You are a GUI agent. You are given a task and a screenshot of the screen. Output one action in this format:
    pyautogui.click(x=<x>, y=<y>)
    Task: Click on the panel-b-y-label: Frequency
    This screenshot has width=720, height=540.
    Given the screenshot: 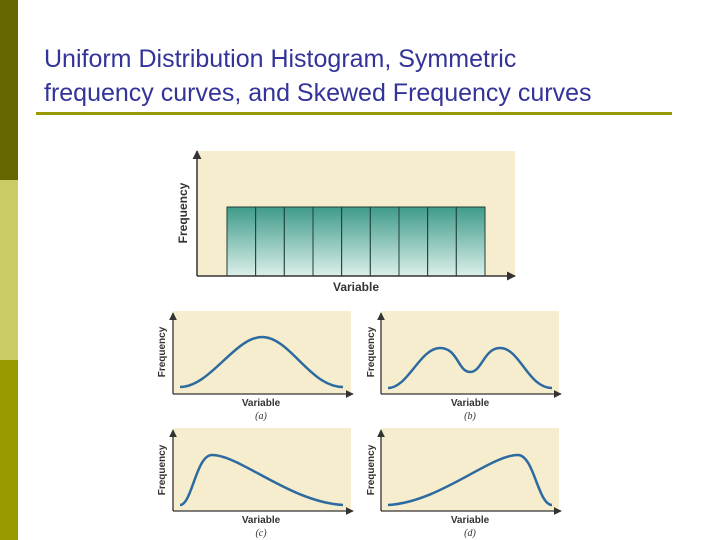 What is the action you would take?
    pyautogui.click(x=371, y=351)
    